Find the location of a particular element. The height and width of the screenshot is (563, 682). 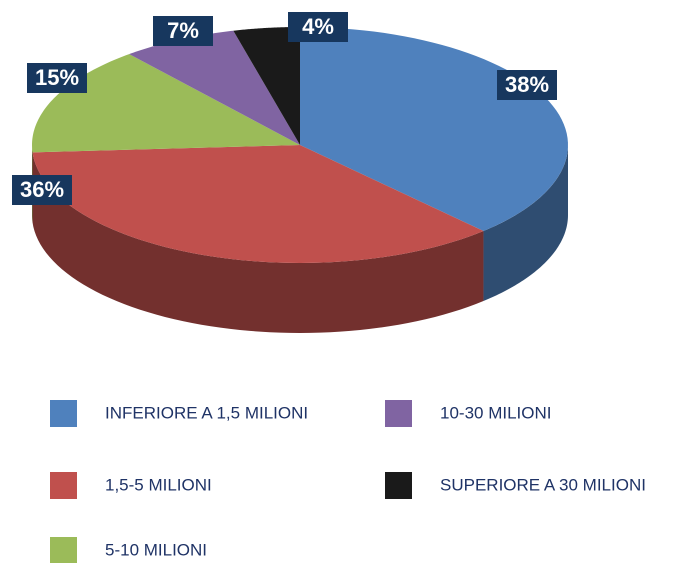

legend-label: INFERIORE A 1,5 MILIONI is located at coordinates (206, 412).